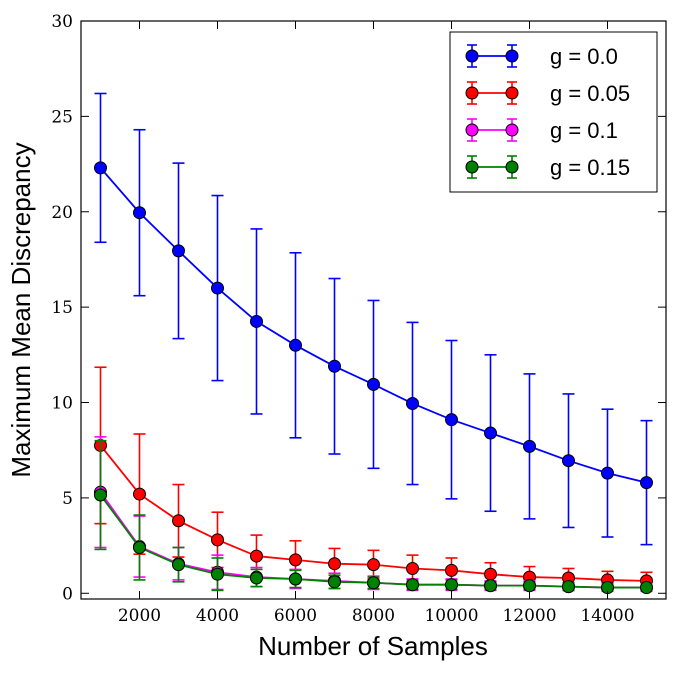 Image resolution: width=677 pixels, height=677 pixels. What do you see at coordinates (590, 167) in the screenshot?
I see `legend-label: g = 0.15` at bounding box center [590, 167].